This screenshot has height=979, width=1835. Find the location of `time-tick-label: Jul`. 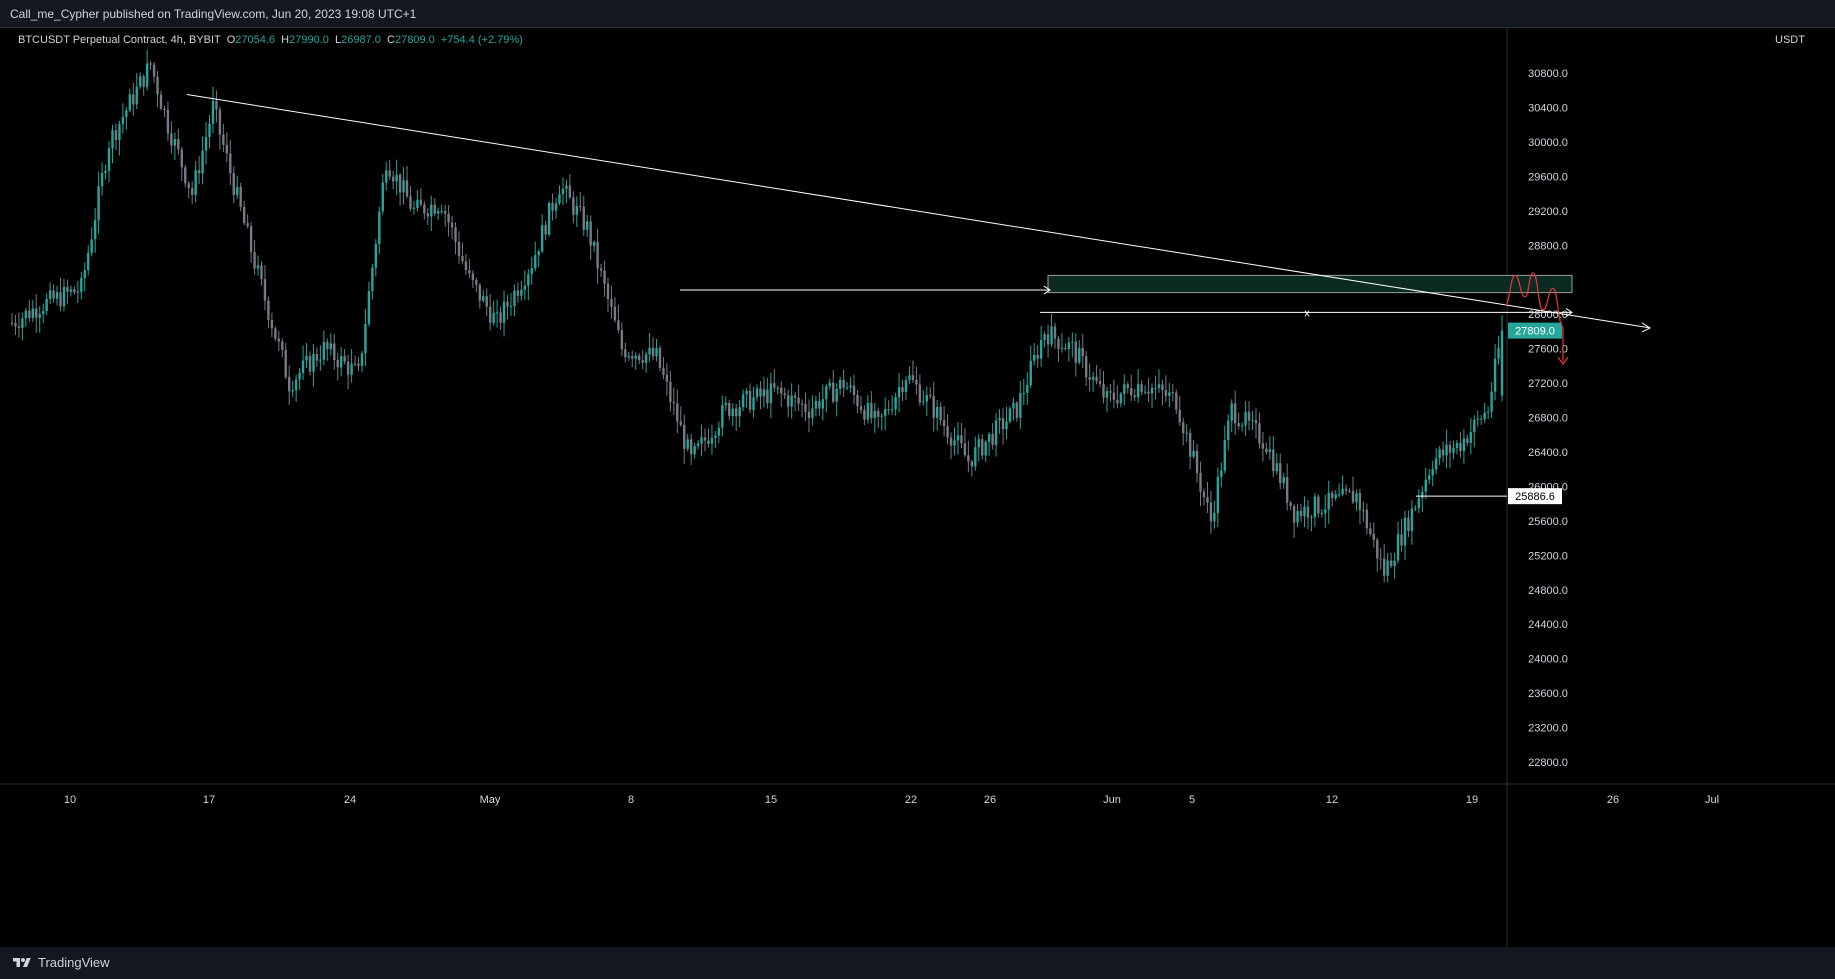

time-tick-label: Jul is located at coordinates (1712, 800).